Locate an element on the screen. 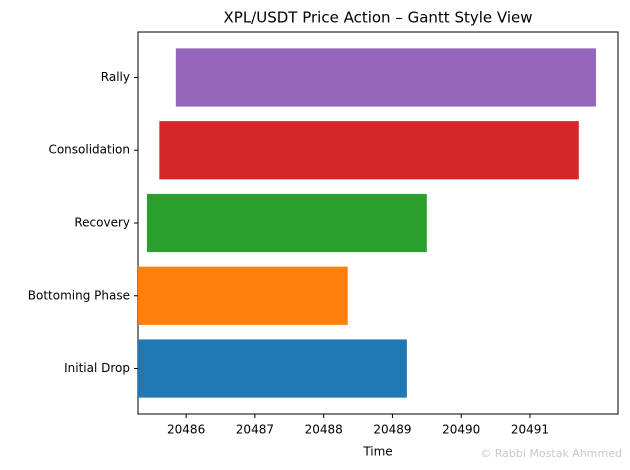  x-tick-label: 20490 is located at coordinates (461, 430).